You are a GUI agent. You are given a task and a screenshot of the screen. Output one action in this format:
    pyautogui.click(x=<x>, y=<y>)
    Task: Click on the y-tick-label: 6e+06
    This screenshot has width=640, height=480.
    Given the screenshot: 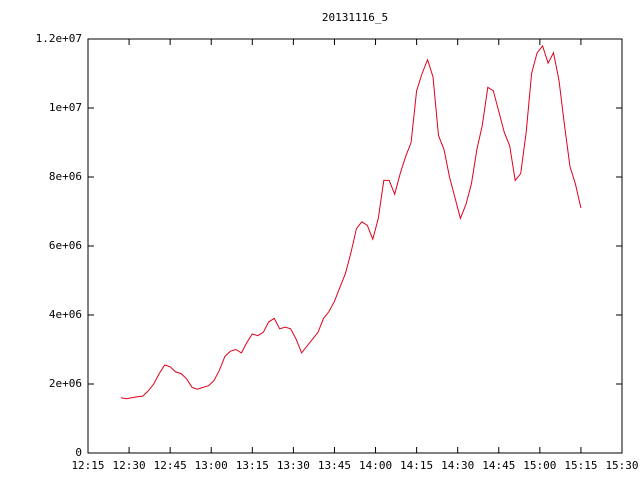 What is the action you would take?
    pyautogui.click(x=65, y=245)
    